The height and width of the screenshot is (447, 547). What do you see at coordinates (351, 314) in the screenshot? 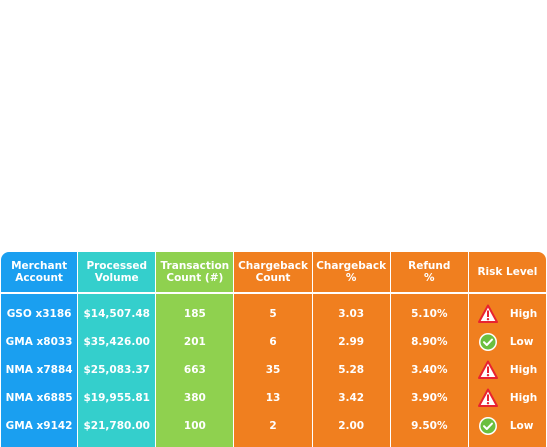
I see `table-cell-chargeback-pct: 3.03` at bounding box center [351, 314].